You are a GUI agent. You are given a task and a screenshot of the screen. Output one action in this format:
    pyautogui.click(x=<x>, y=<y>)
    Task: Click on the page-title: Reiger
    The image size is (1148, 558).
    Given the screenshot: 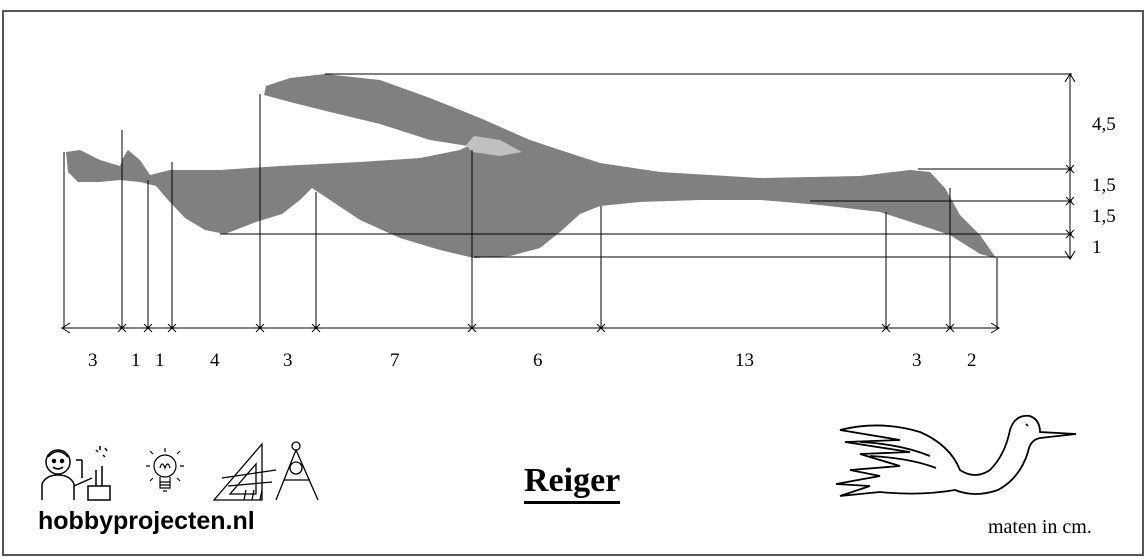 What is the action you would take?
    pyautogui.click(x=572, y=483)
    